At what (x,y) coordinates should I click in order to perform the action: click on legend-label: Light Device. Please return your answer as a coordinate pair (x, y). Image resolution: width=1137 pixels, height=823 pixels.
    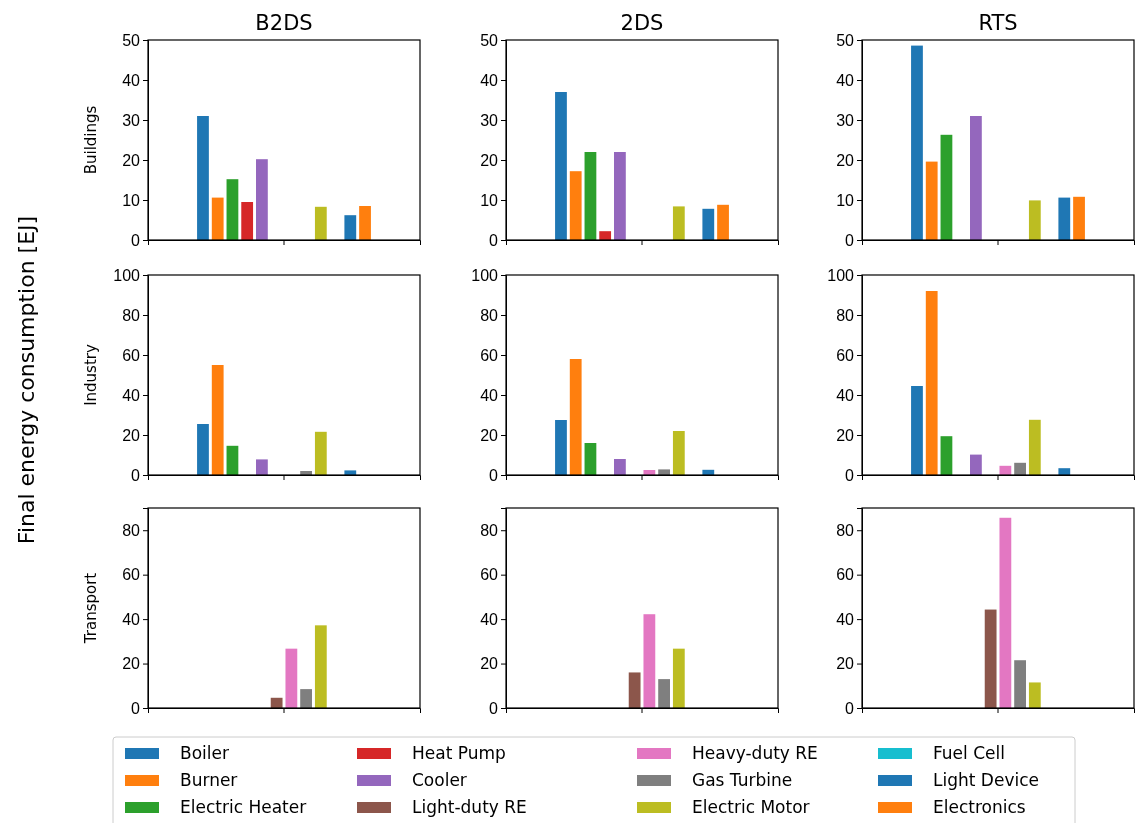
    Looking at the image, I should click on (986, 780).